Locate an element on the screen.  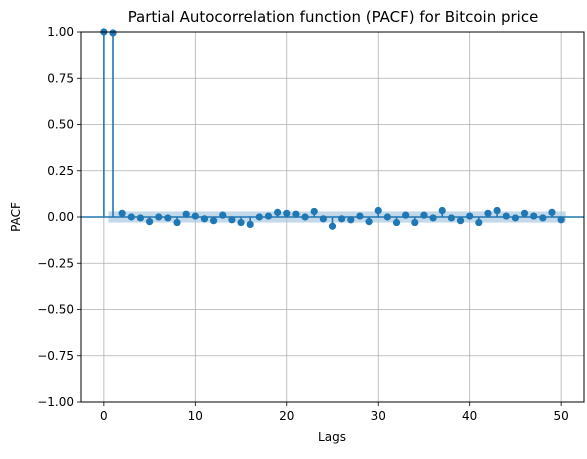
y-tick-label-7: 0.75 is located at coordinates (60, 78).